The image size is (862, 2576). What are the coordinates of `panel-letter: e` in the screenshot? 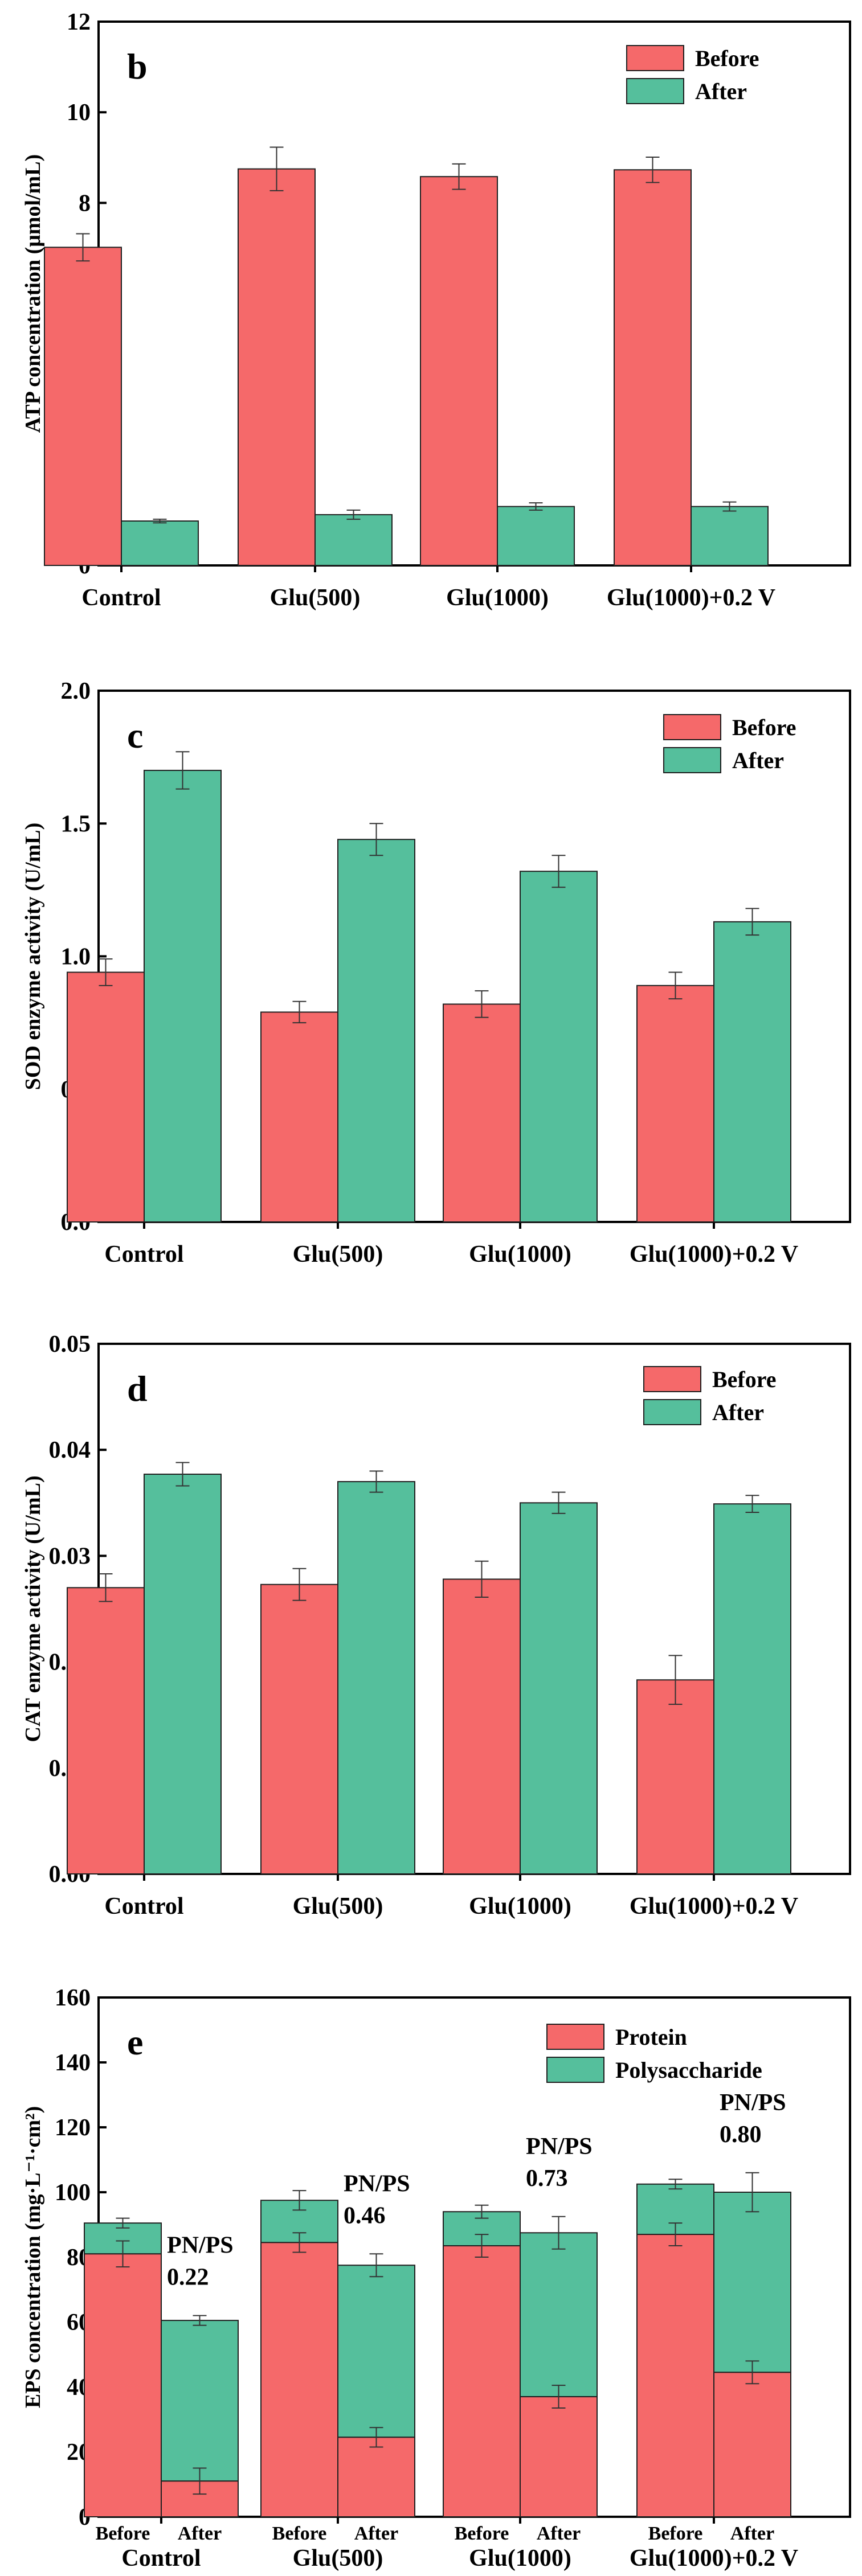 It's located at (135, 2042).